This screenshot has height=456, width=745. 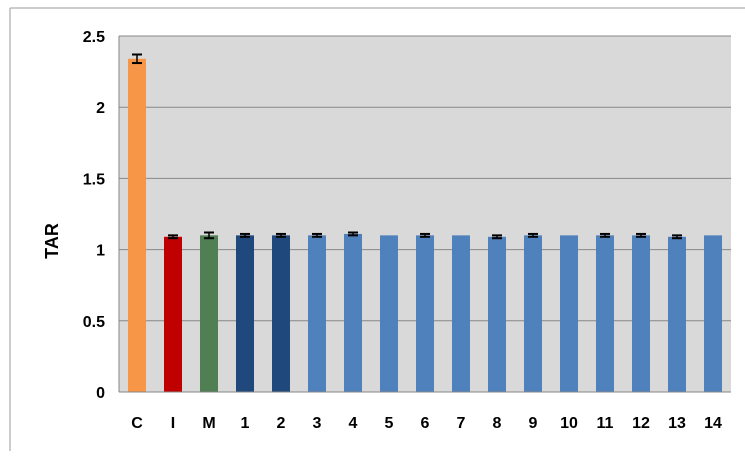 What do you see at coordinates (209, 313) in the screenshot?
I see `bar-M` at bounding box center [209, 313].